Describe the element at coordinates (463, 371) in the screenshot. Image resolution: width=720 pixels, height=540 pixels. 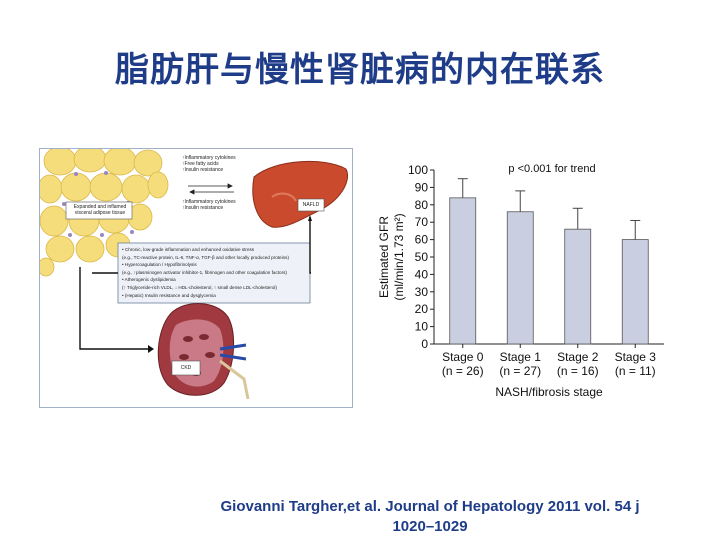
I see `x-tick-sublabel: (n = 26)` at that location.